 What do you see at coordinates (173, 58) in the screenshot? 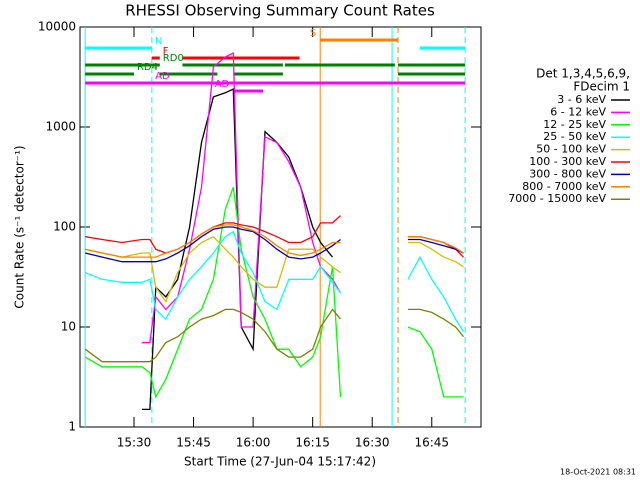
I see `flag-label: RD0` at bounding box center [173, 58].